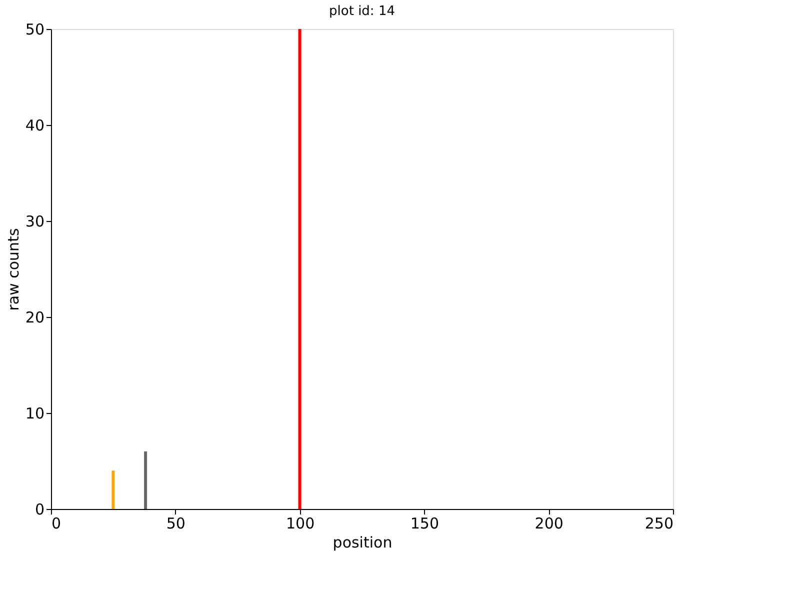  I want to click on y-tick-label: 10, so click(34, 413).